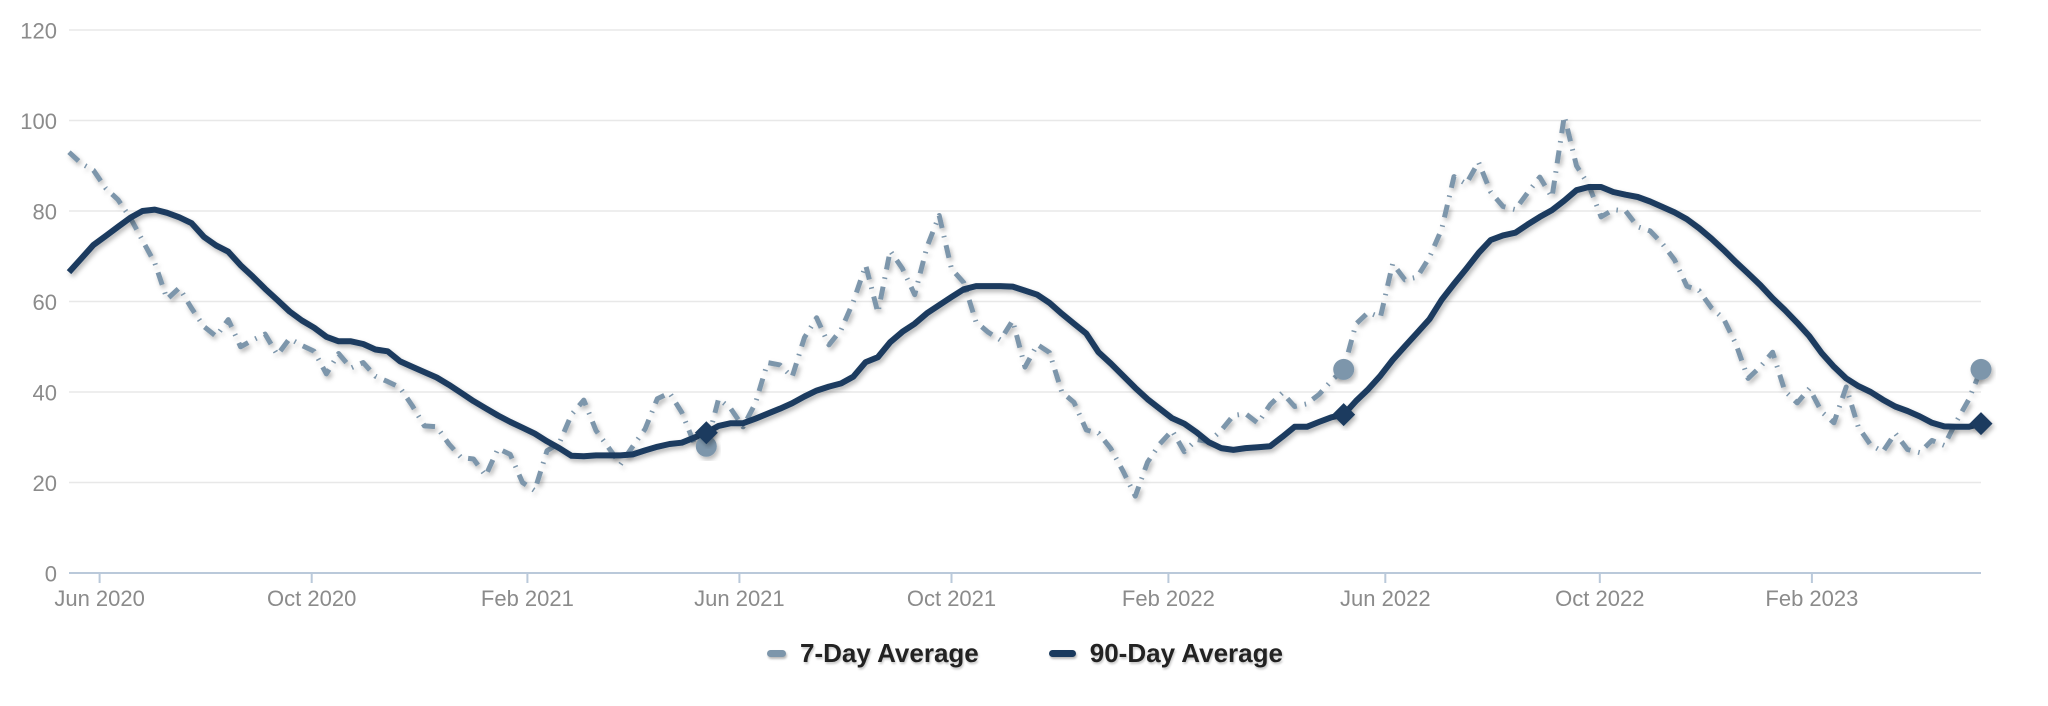  What do you see at coordinates (1599, 598) in the screenshot?
I see `x-axis-label: Oct 2022` at bounding box center [1599, 598].